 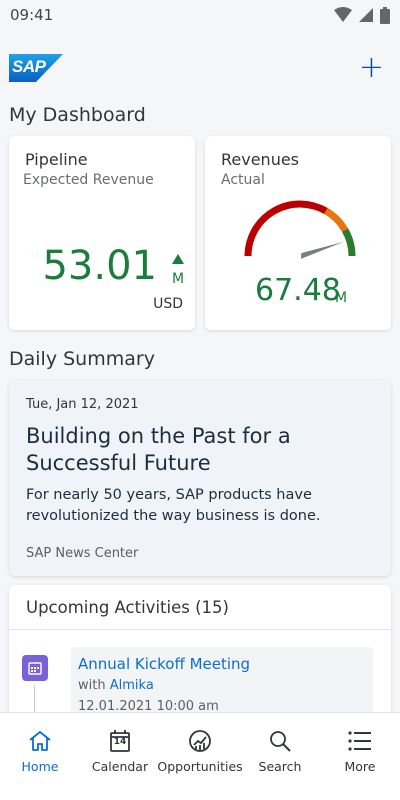 I want to click on news-source: SAP News Center, so click(x=82, y=553).